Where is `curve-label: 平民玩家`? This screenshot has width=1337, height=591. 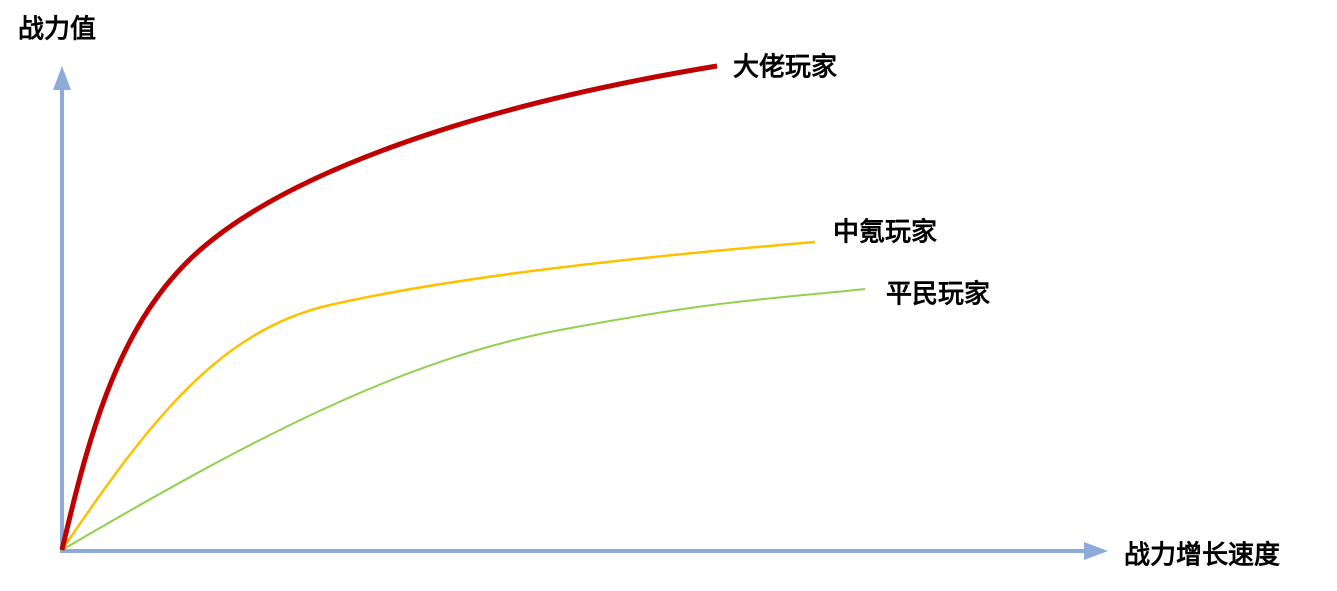
curve-label: 平民玩家 is located at coordinates (938, 294).